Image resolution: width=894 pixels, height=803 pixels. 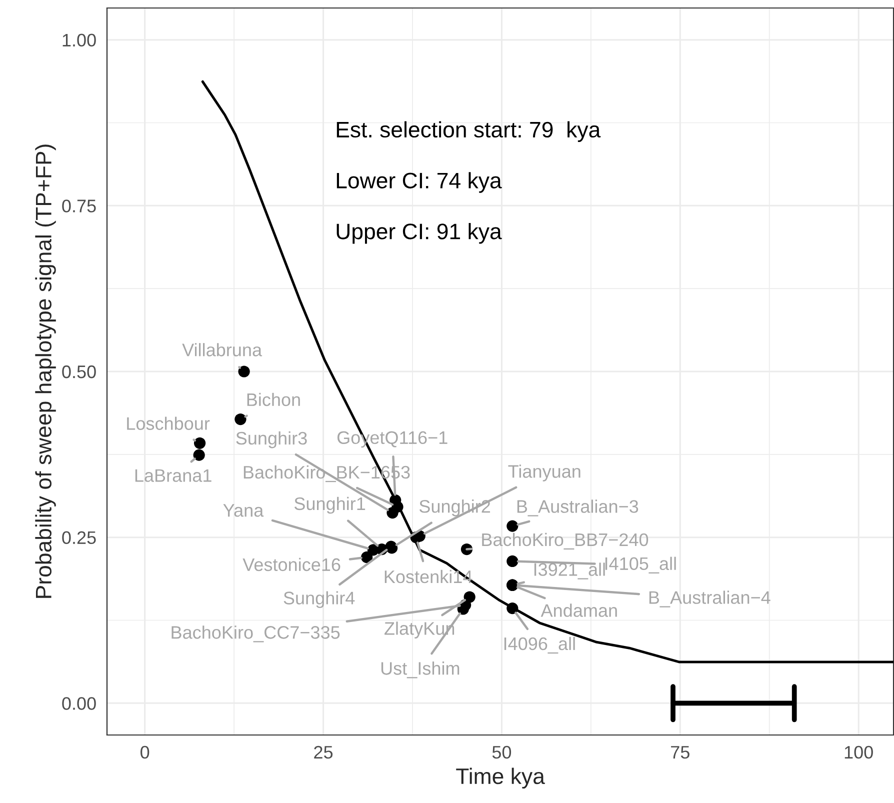 I want to click on annotation: B_Australian−3, so click(x=577, y=508).